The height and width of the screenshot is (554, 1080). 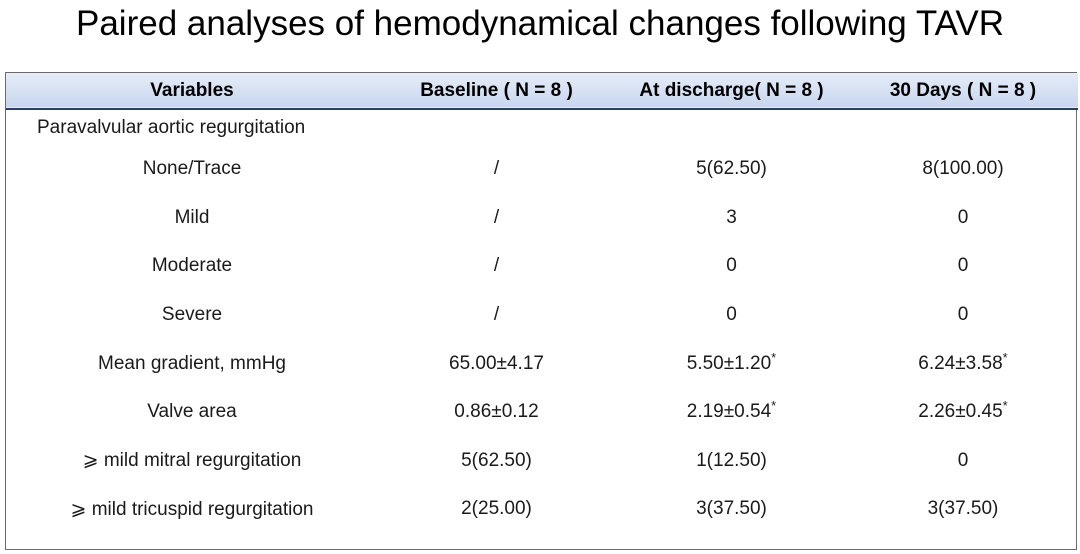 I want to click on cell-variable-value: Valve area, so click(x=192, y=412).